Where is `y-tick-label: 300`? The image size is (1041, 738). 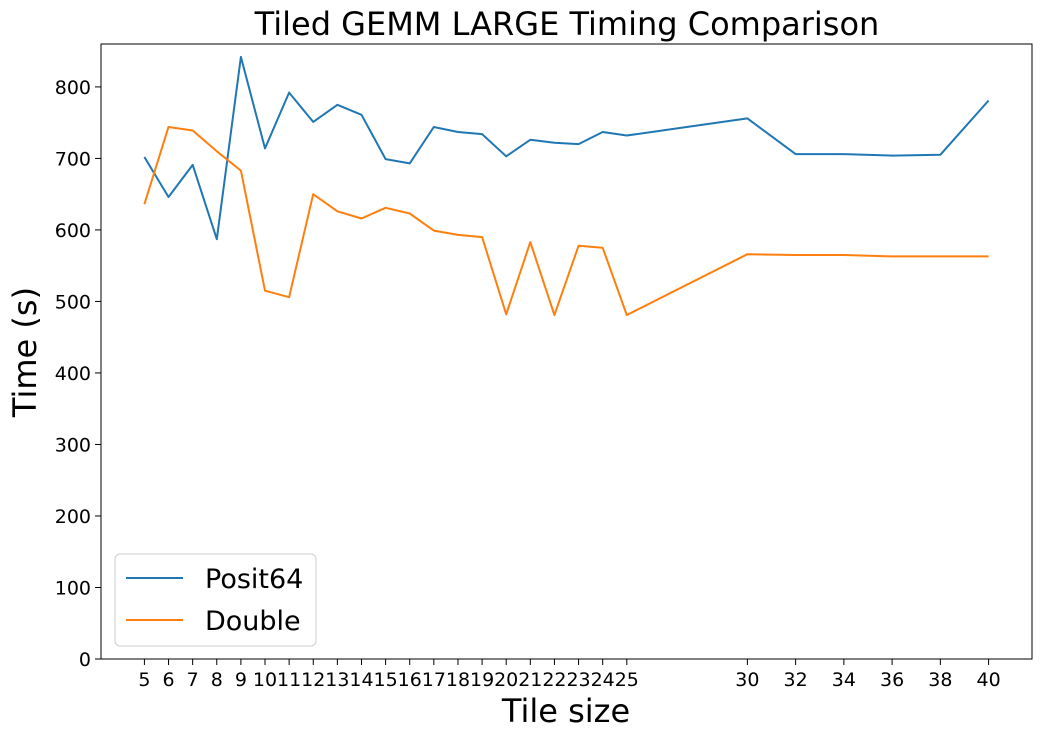 y-tick-label: 300 is located at coordinates (73, 445).